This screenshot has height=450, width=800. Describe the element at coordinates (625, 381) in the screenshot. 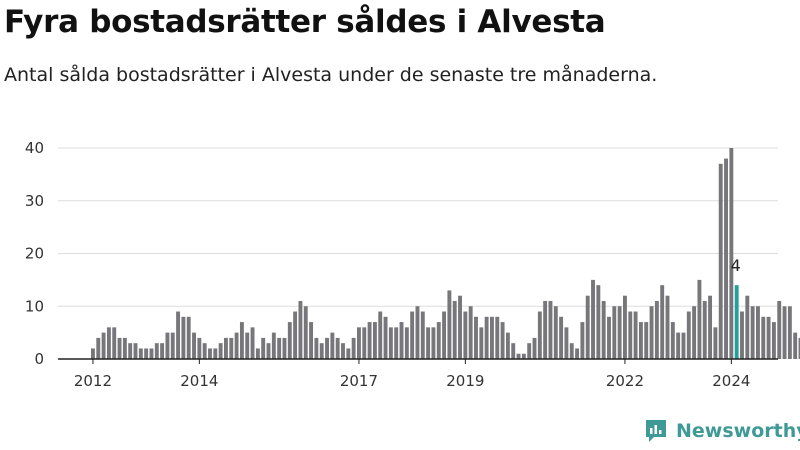

I see `x-tick-label: 2022` at that location.